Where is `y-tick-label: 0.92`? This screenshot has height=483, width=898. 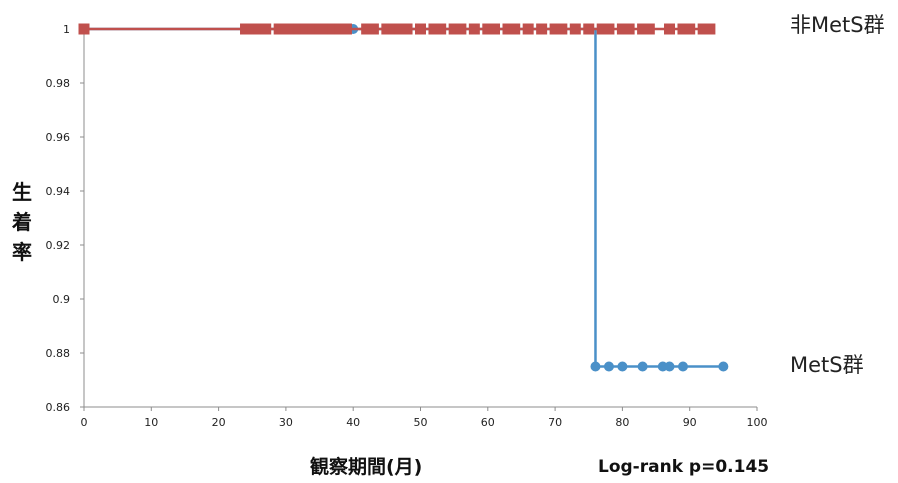 y-tick-label: 0.92 is located at coordinates (58, 245).